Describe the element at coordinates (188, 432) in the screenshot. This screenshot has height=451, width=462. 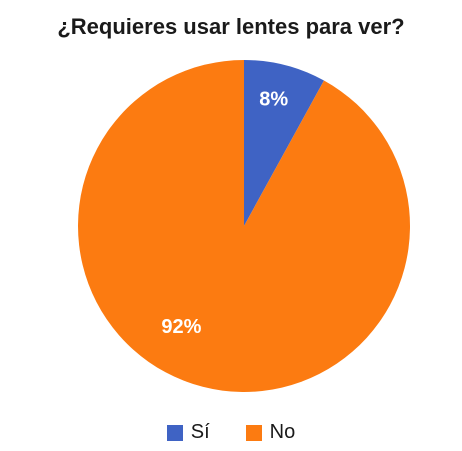
I see `legend-item-si: Sí` at that location.